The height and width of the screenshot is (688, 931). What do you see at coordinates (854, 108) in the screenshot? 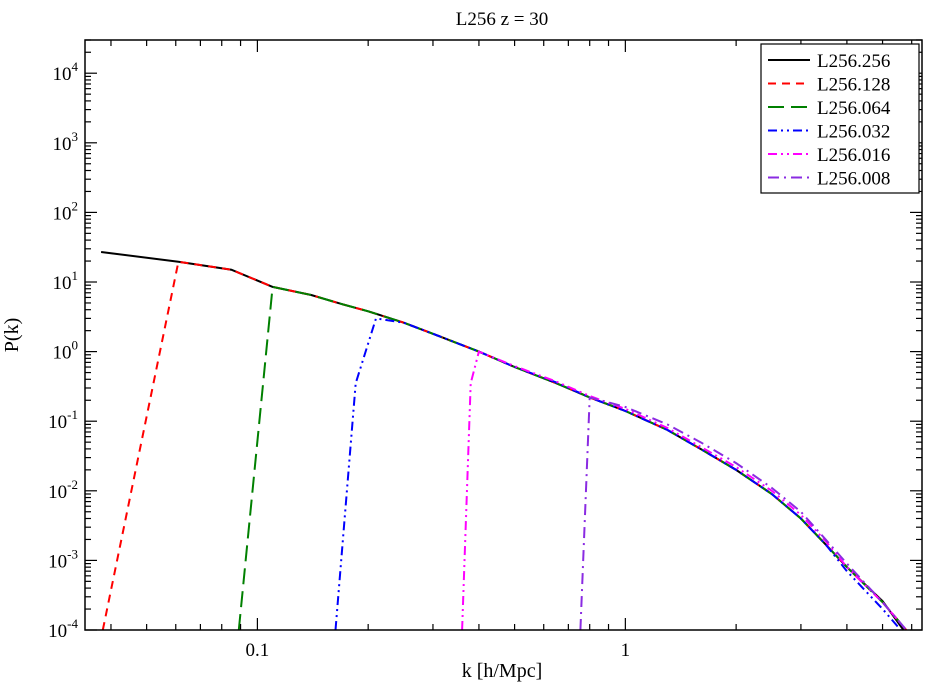
I see `legend-label: L256.064` at bounding box center [854, 108].